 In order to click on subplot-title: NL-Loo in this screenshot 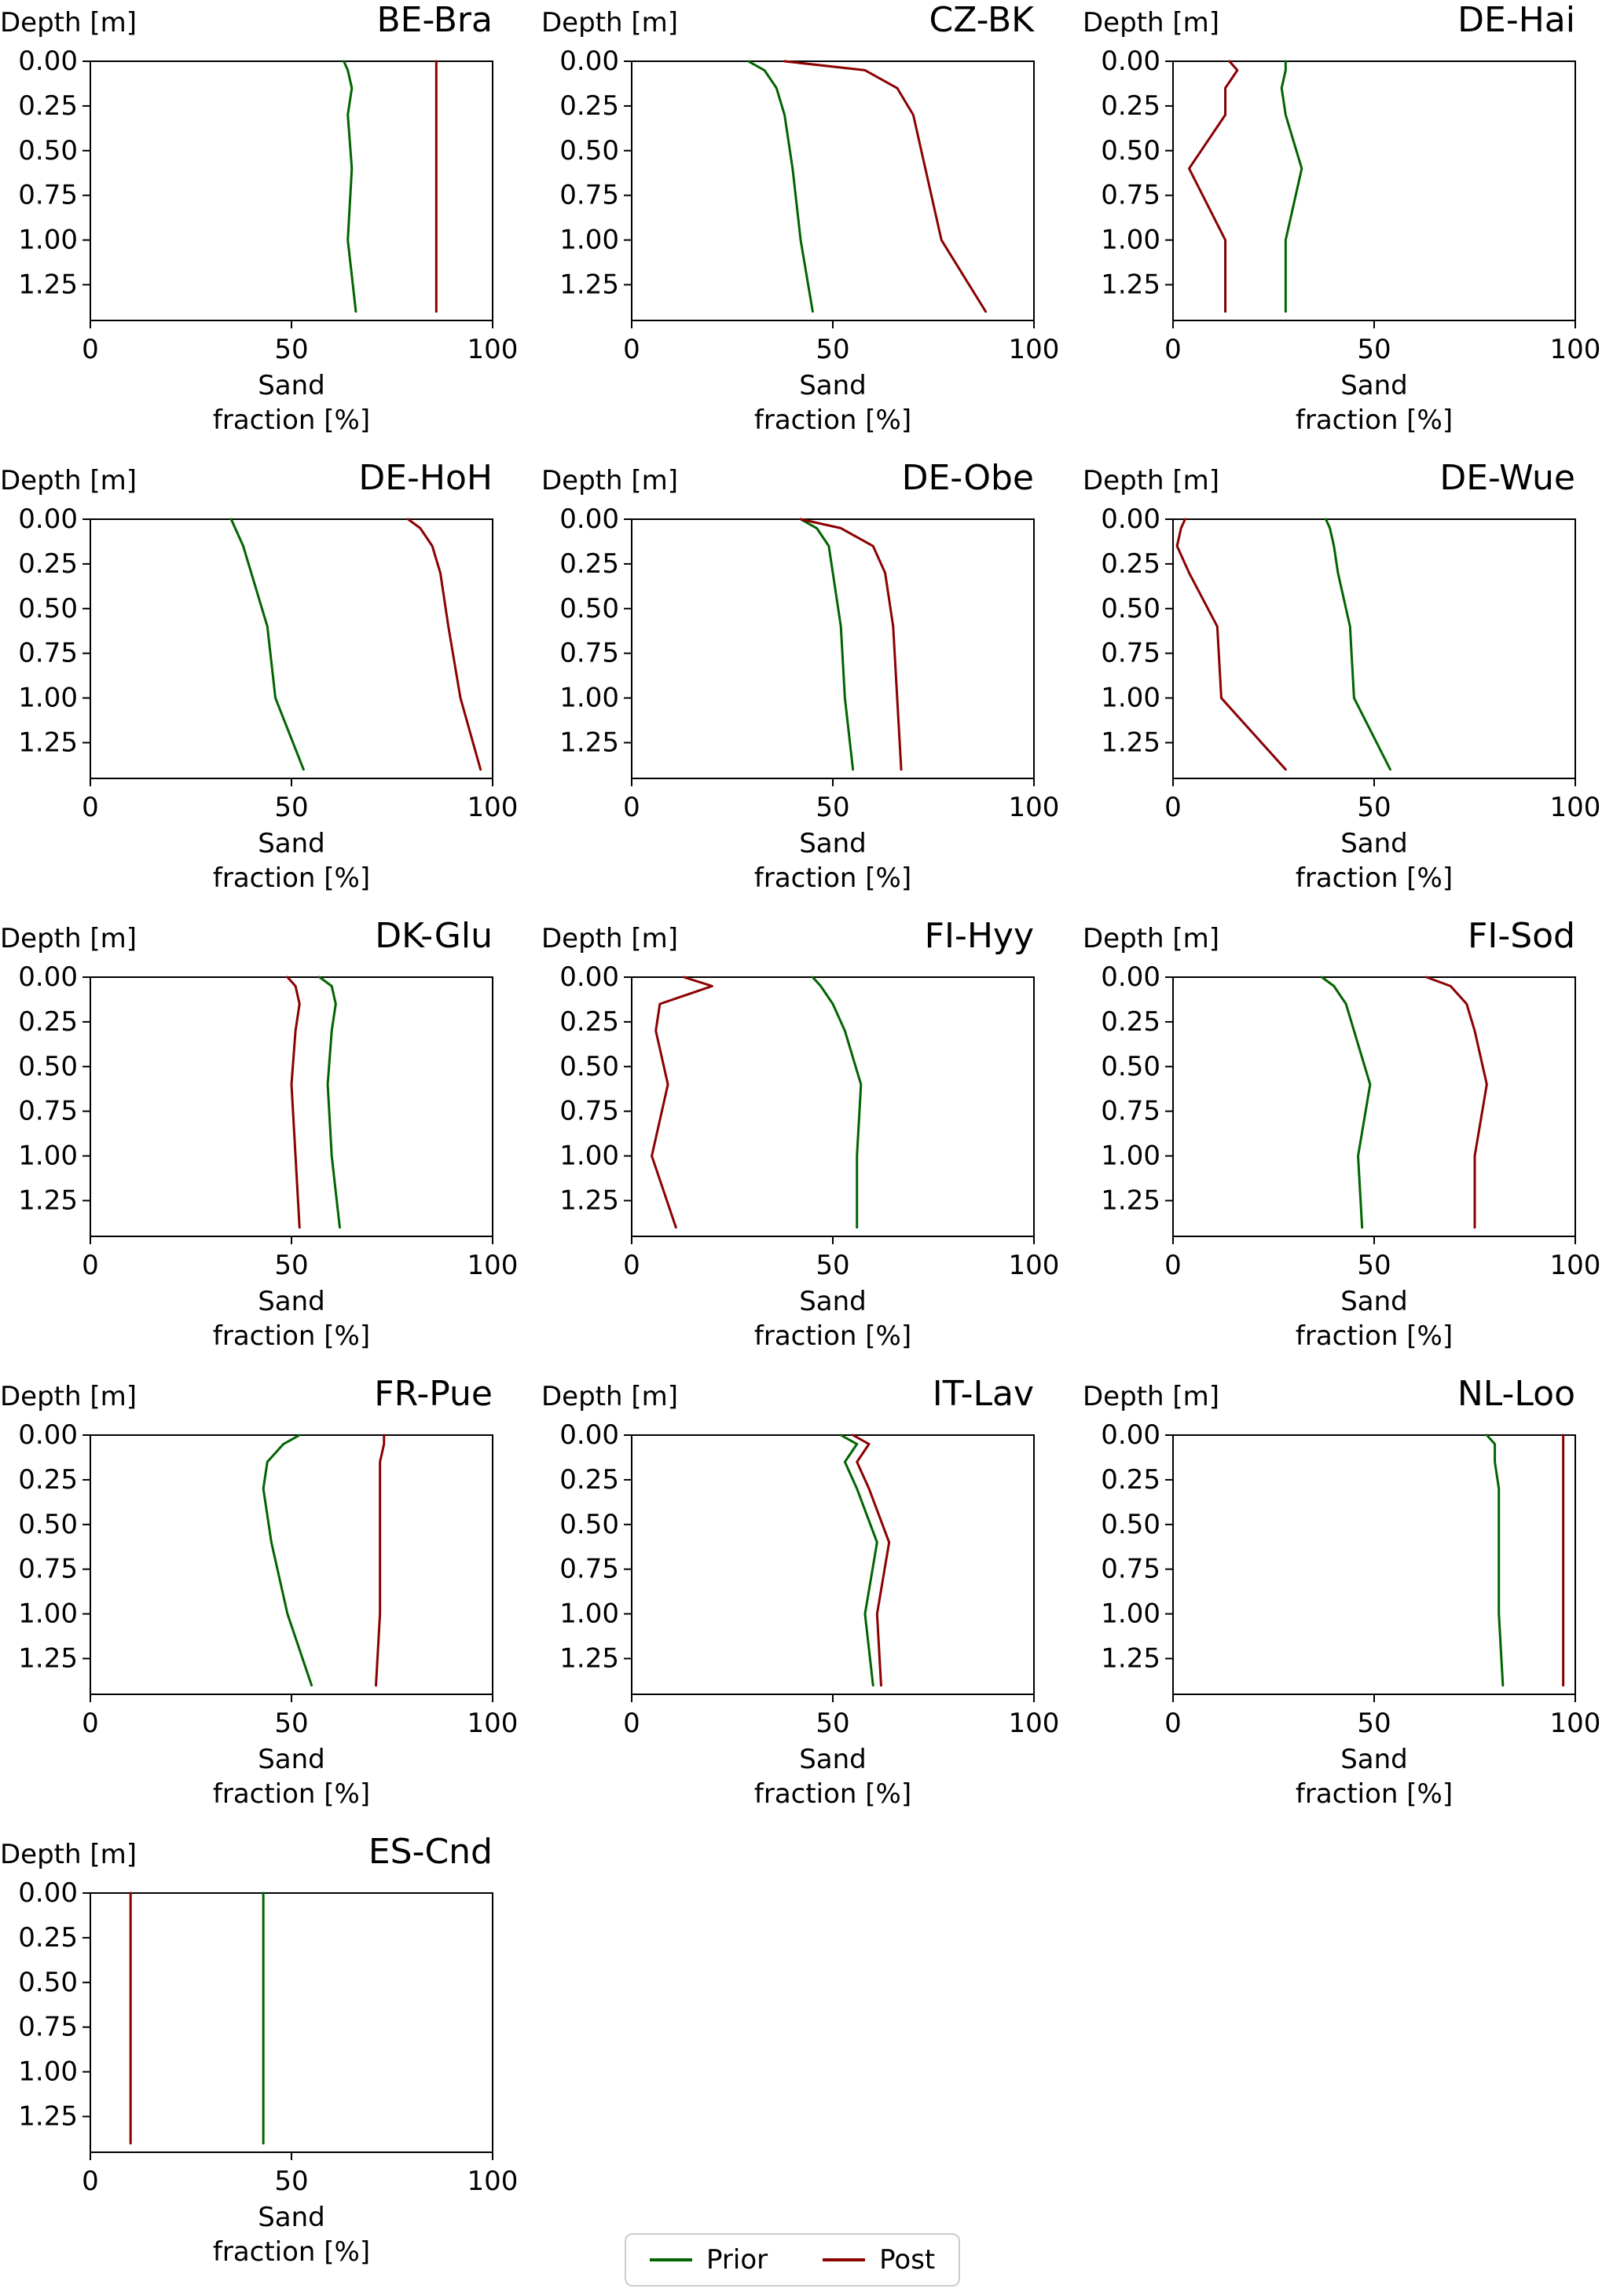, I will do `click(1516, 1394)`.